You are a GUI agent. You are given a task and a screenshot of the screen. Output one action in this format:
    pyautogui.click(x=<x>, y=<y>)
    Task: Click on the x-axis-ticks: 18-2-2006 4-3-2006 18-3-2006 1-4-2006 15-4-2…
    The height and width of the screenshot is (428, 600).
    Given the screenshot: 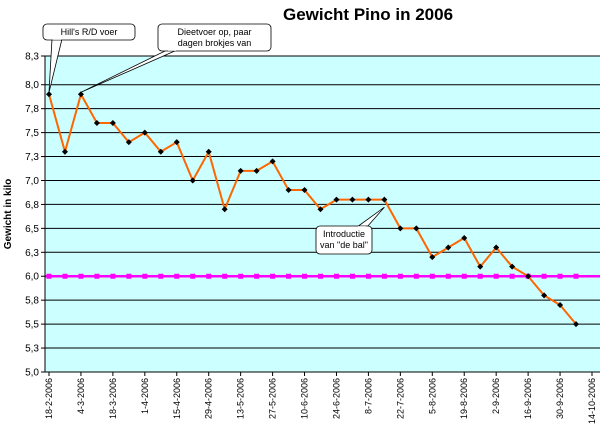 What is the action you would take?
    pyautogui.click(x=320, y=398)
    